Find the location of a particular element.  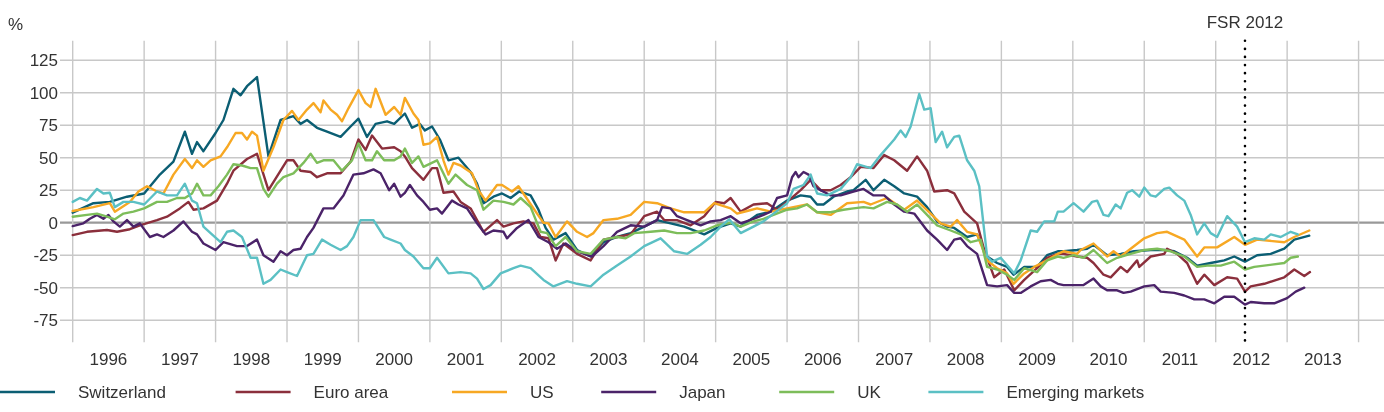

y-tick-label: 100 is located at coordinates (43, 93).